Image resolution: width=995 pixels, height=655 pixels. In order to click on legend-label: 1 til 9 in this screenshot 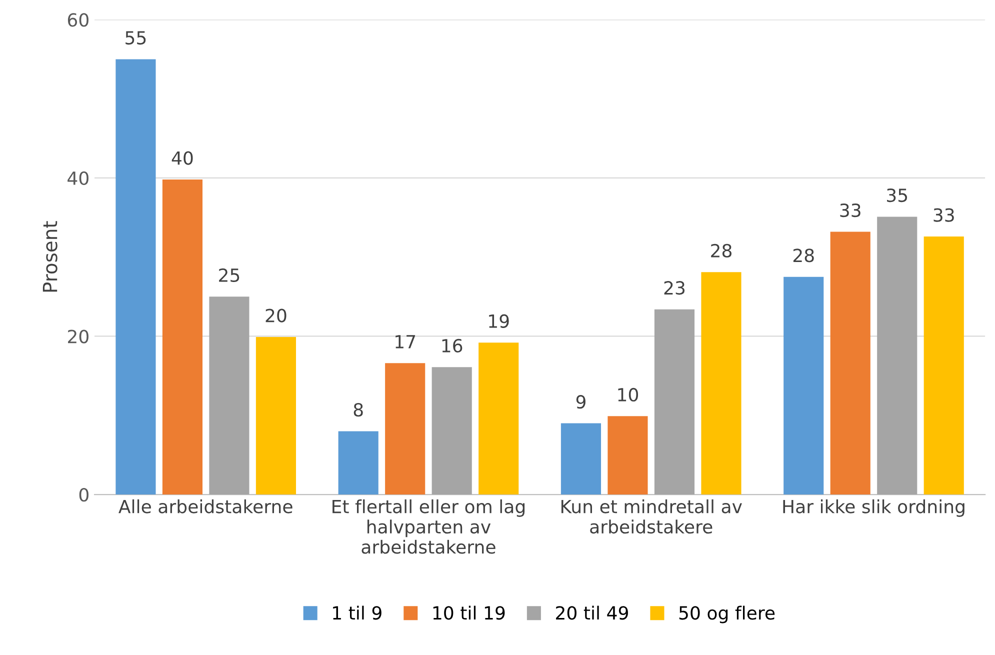, I will do `click(357, 613)`.